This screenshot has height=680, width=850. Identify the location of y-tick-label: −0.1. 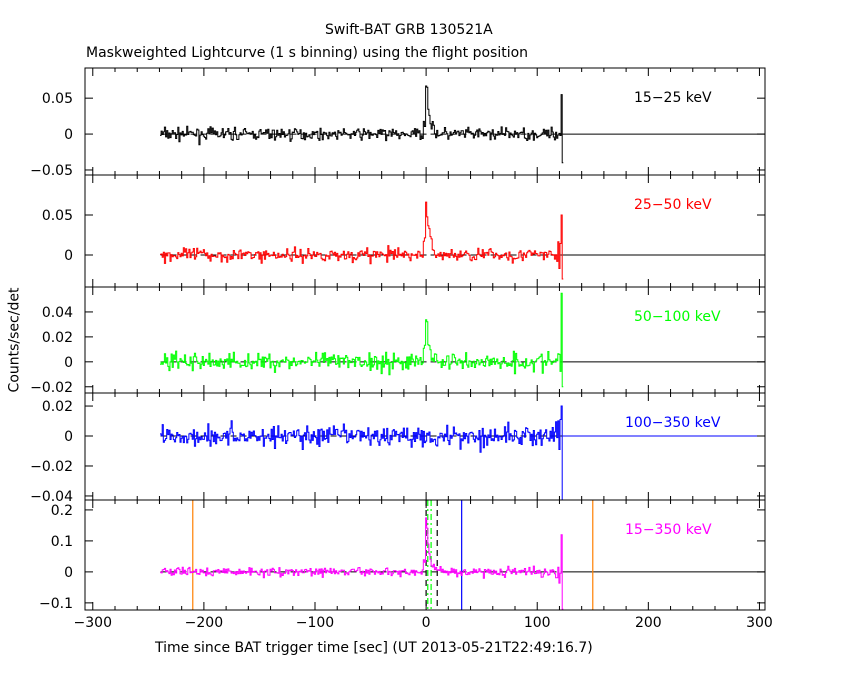
(56, 604).